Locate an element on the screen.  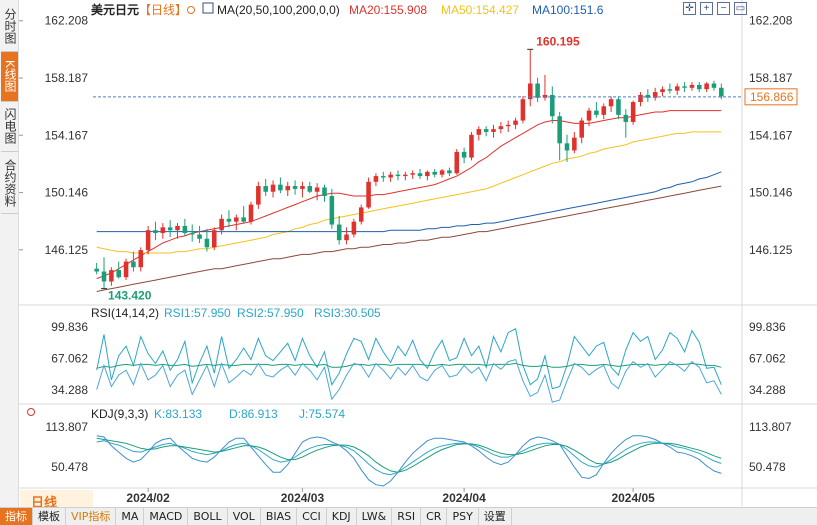
bottom-tab-: 指标 is located at coordinates (16, 516).